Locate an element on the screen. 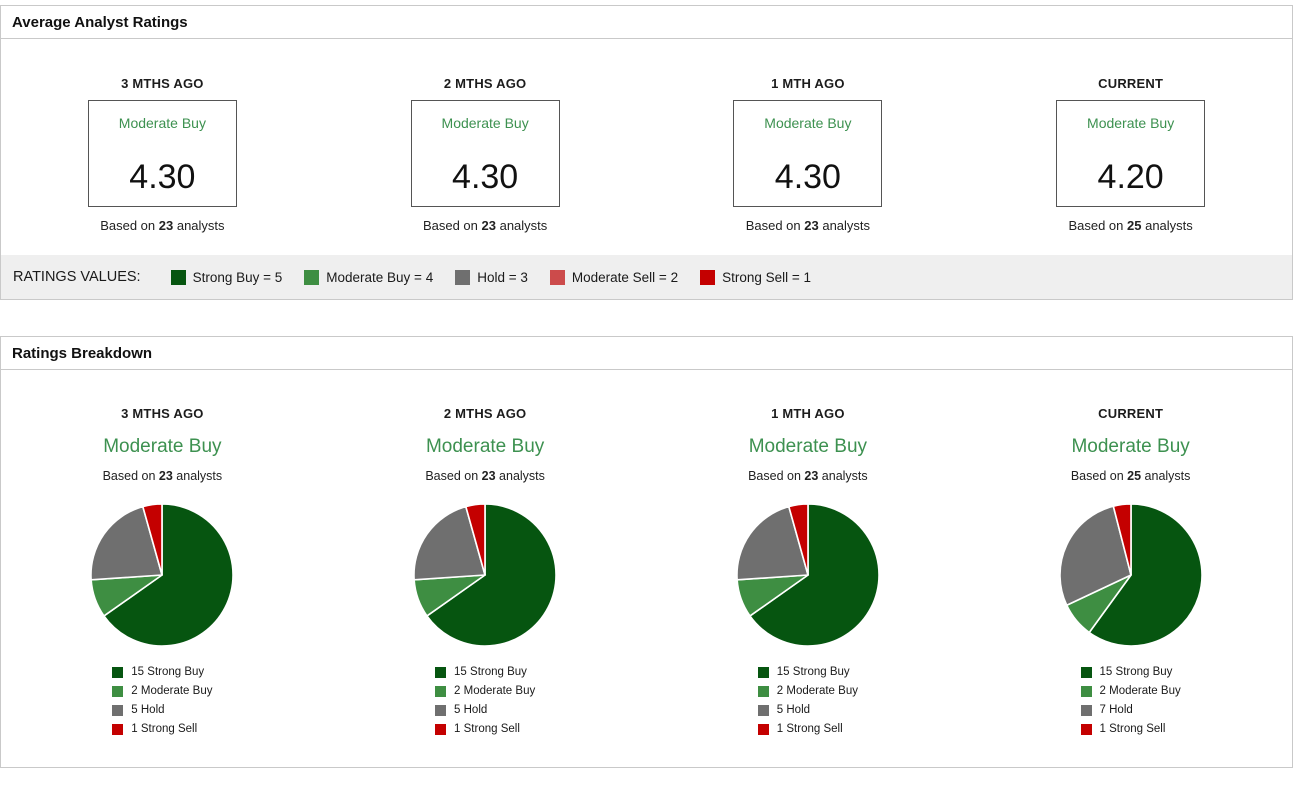 This screenshot has width=1293, height=786. legend-item-moderate-buy: Moderate Buy = 4 is located at coordinates (369, 277).